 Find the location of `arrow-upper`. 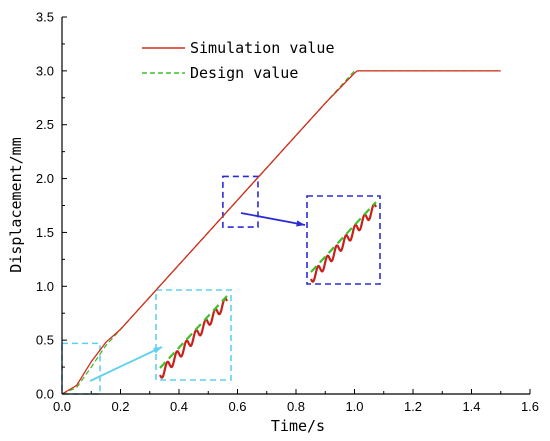

arrow-upper is located at coordinates (273, 219).